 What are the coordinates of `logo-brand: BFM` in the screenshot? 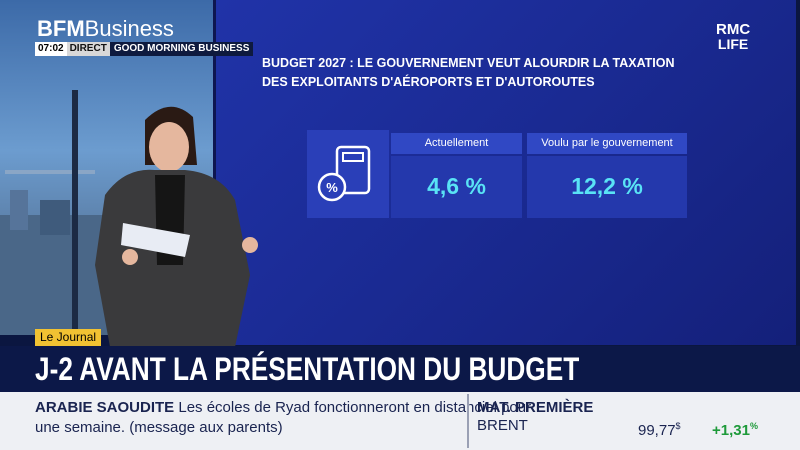 It's located at (61, 28).